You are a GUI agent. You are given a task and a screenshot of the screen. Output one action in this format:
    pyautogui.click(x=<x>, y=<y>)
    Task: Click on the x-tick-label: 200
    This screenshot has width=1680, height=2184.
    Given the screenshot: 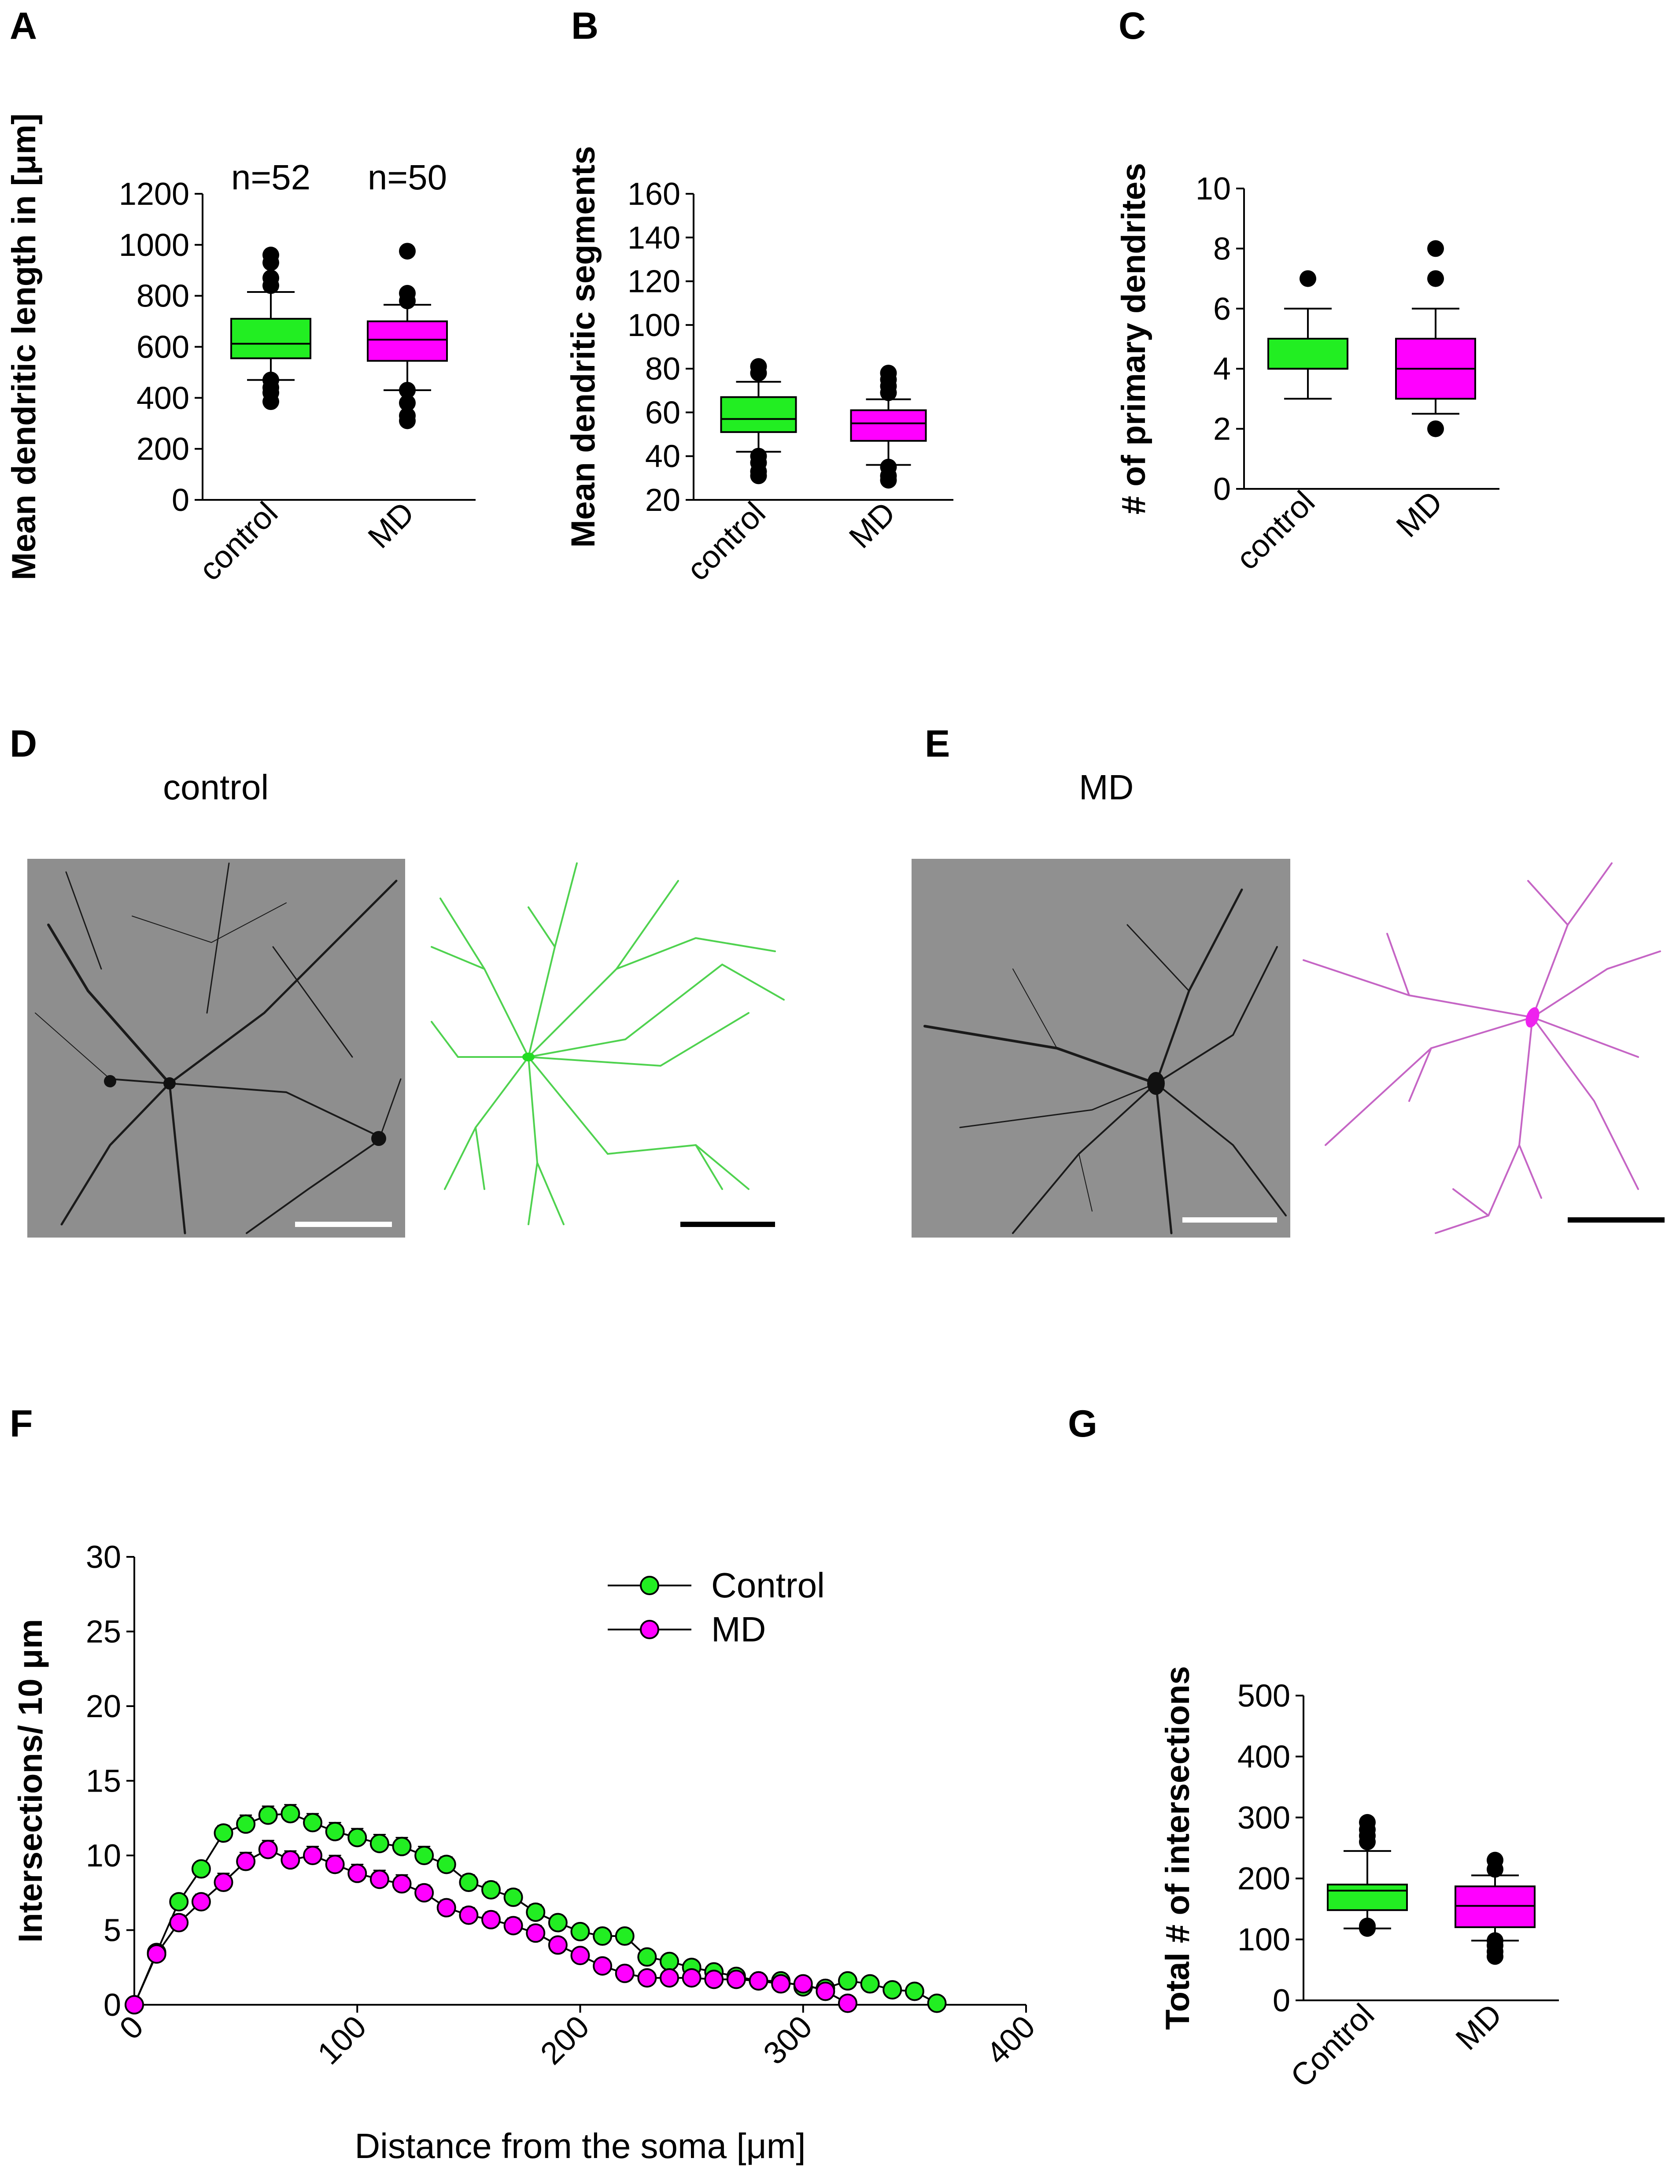 What is the action you would take?
    pyautogui.click(x=565, y=2040)
    